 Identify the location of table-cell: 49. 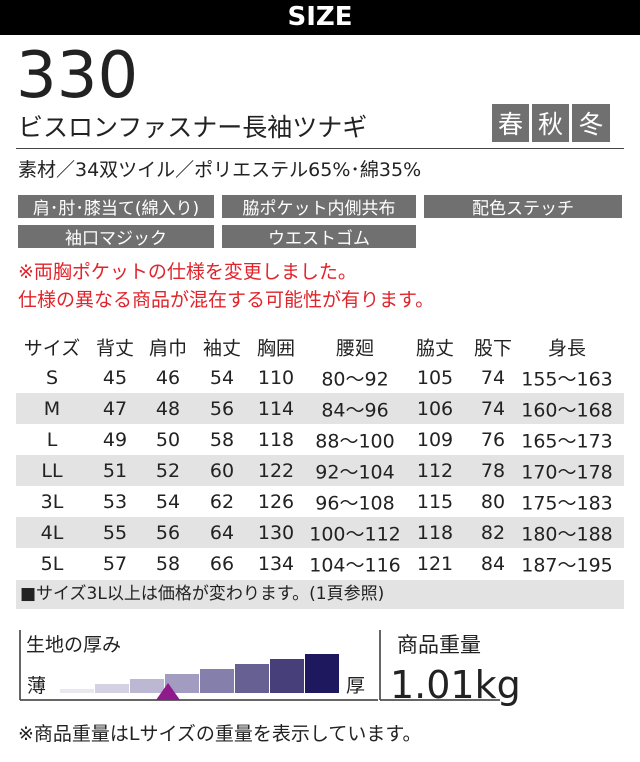
(115, 439).